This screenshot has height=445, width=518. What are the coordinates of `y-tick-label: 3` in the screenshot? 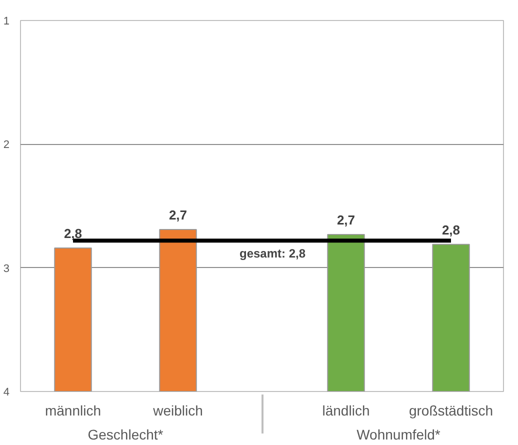 It's located at (6, 268).